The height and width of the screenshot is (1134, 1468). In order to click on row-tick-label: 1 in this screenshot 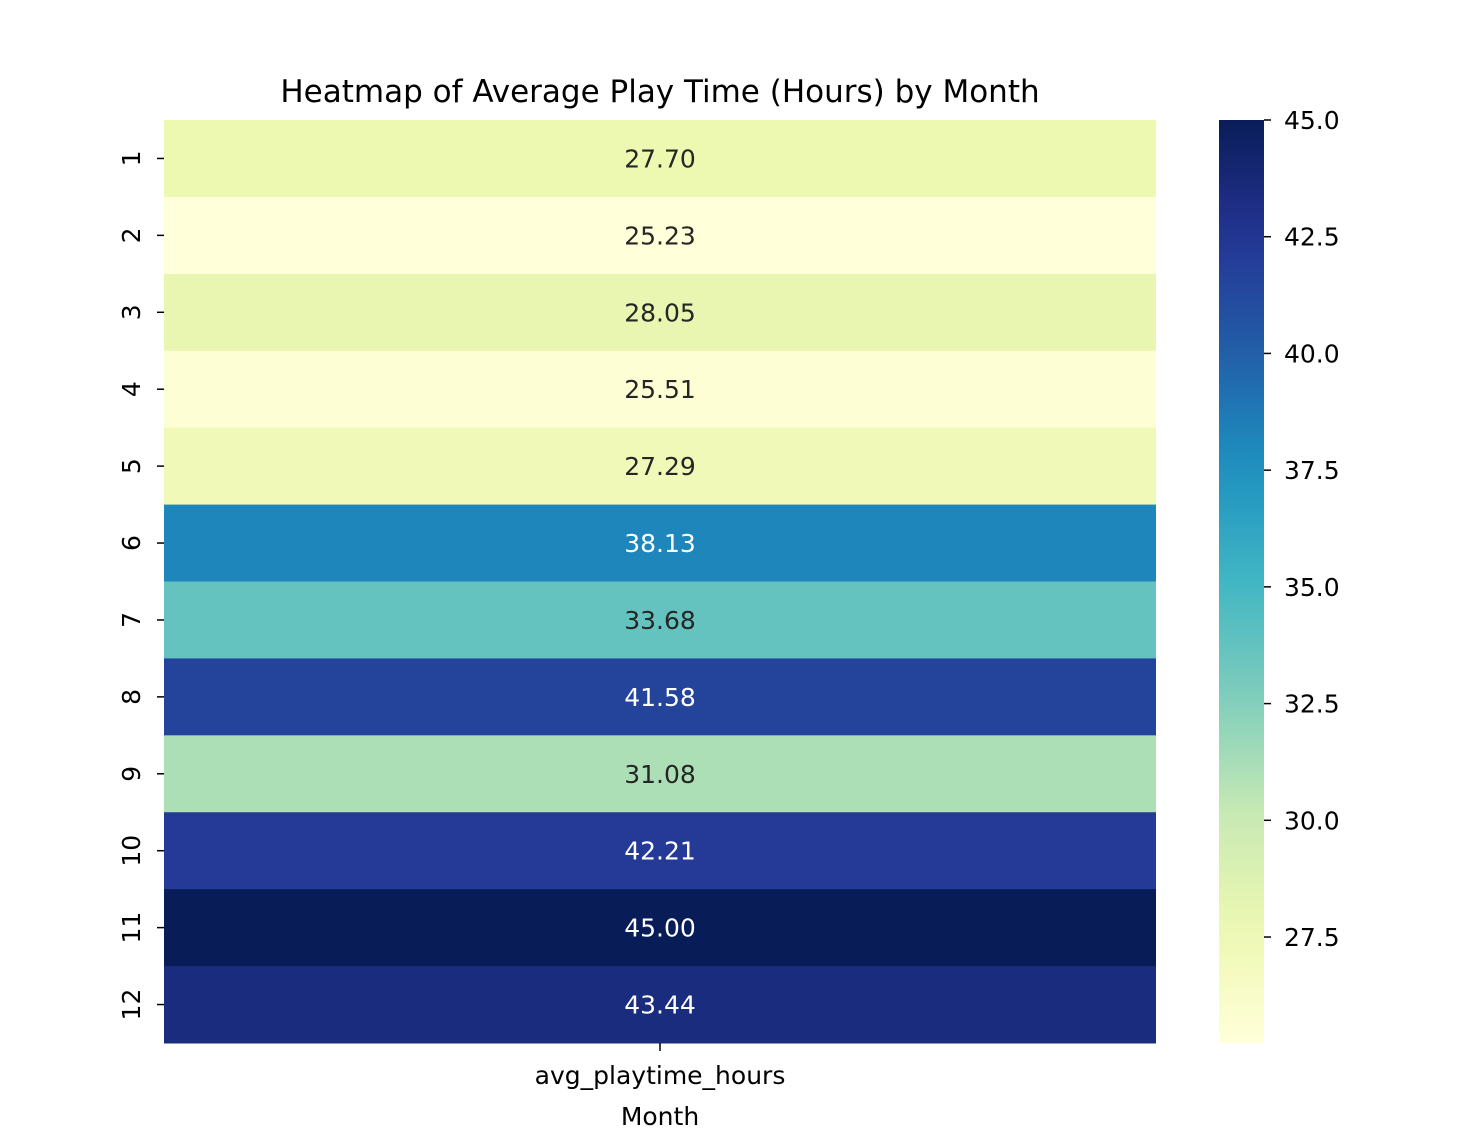, I will do `click(131, 159)`.